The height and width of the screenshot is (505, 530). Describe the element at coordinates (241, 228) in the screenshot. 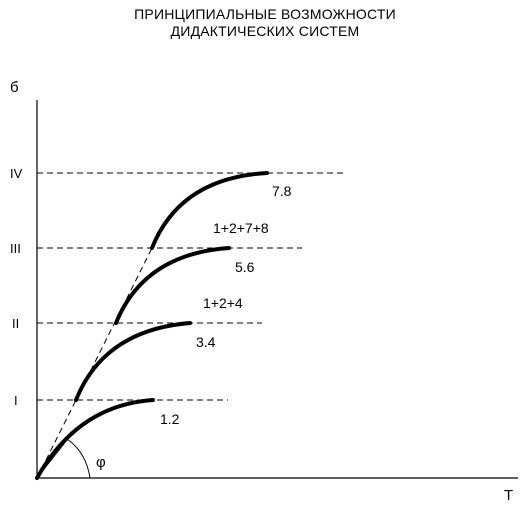

I see `curve-label-1-2-7-8: 1+2+7+8` at that location.